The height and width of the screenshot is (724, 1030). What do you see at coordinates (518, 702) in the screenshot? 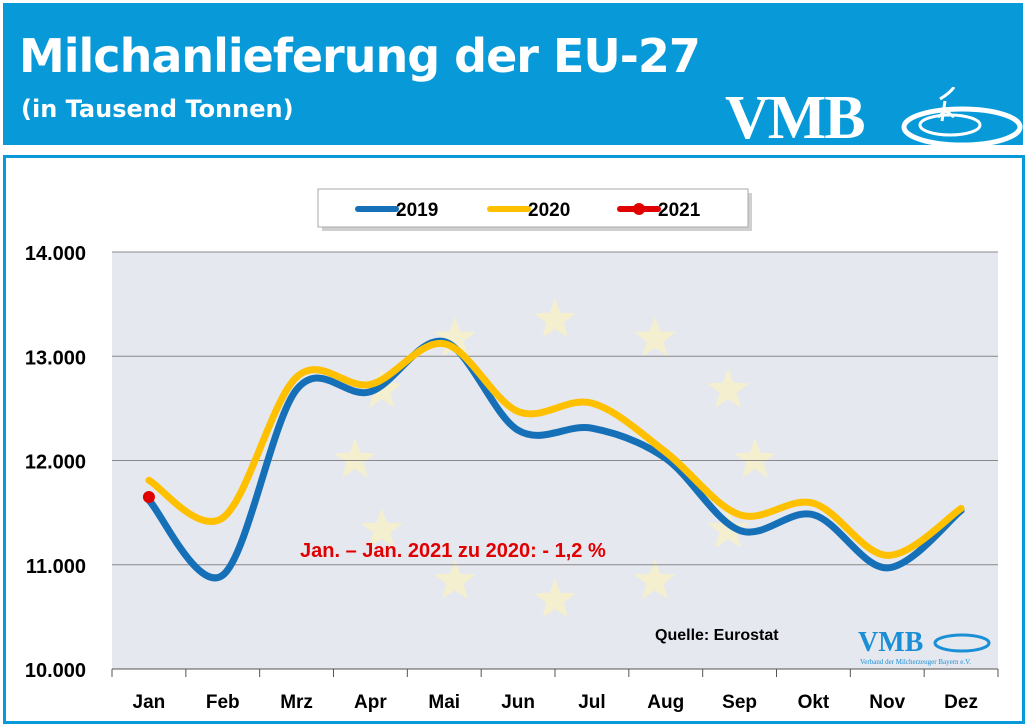
I see `x-tick-label: Jun` at bounding box center [518, 702].